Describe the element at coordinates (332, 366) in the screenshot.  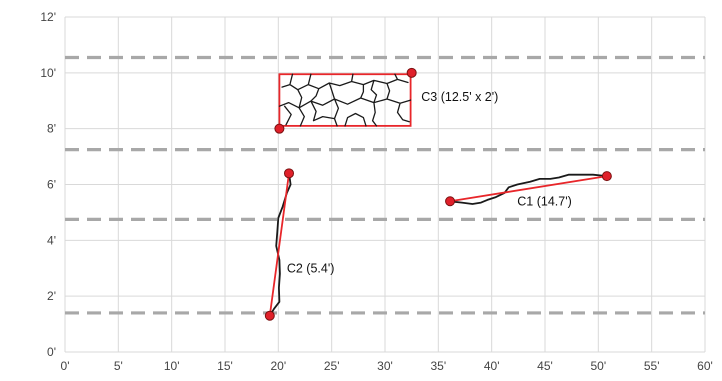
I see `x-tick-label: 25'` at that location.